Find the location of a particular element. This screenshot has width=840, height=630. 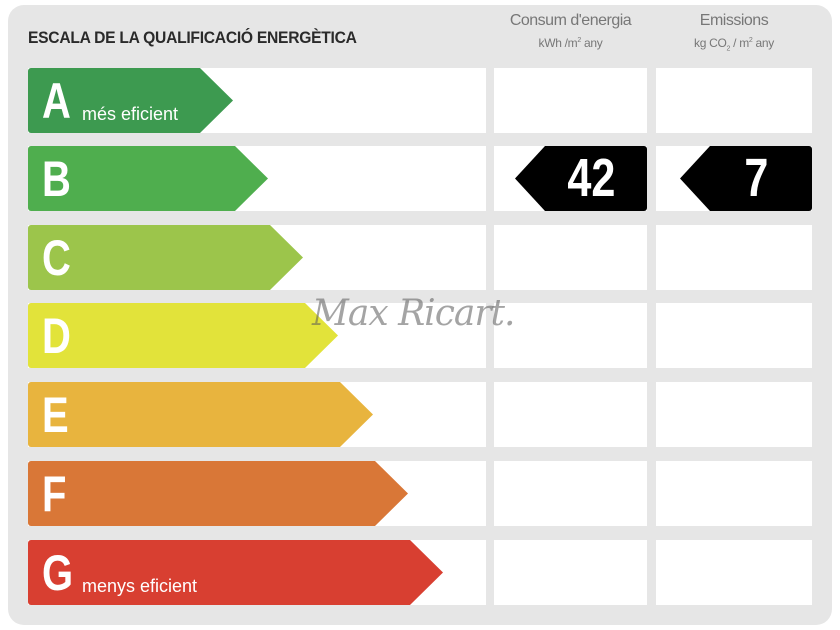

rating-letter: D is located at coordinates (56, 336).